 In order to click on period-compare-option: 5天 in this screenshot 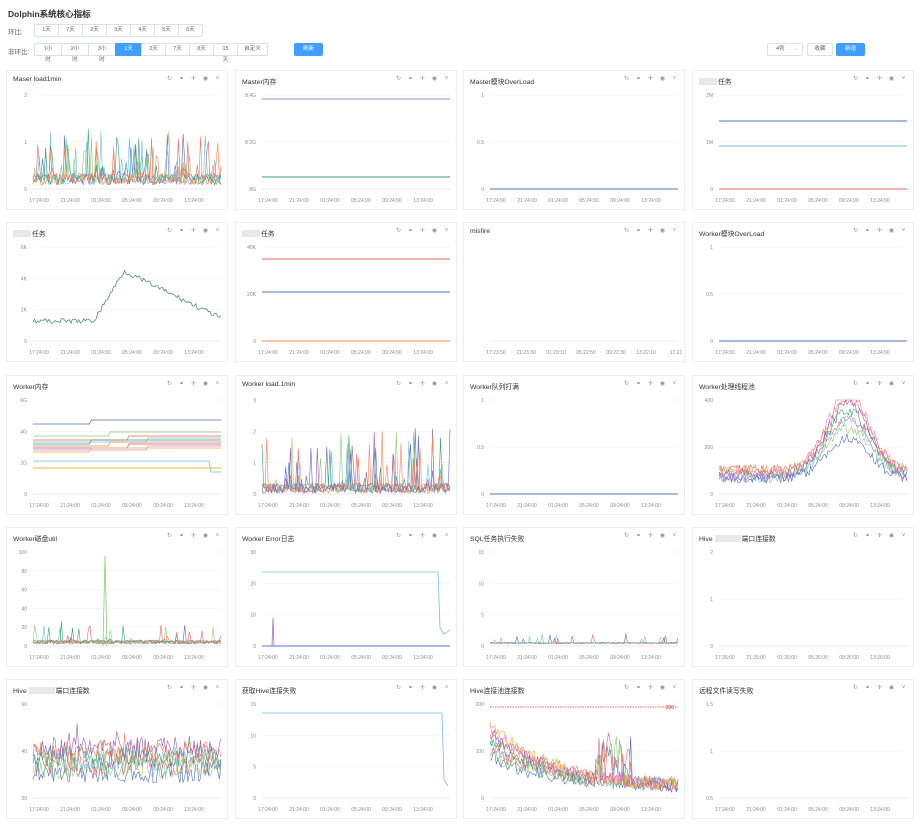, I will do `click(166, 30)`.